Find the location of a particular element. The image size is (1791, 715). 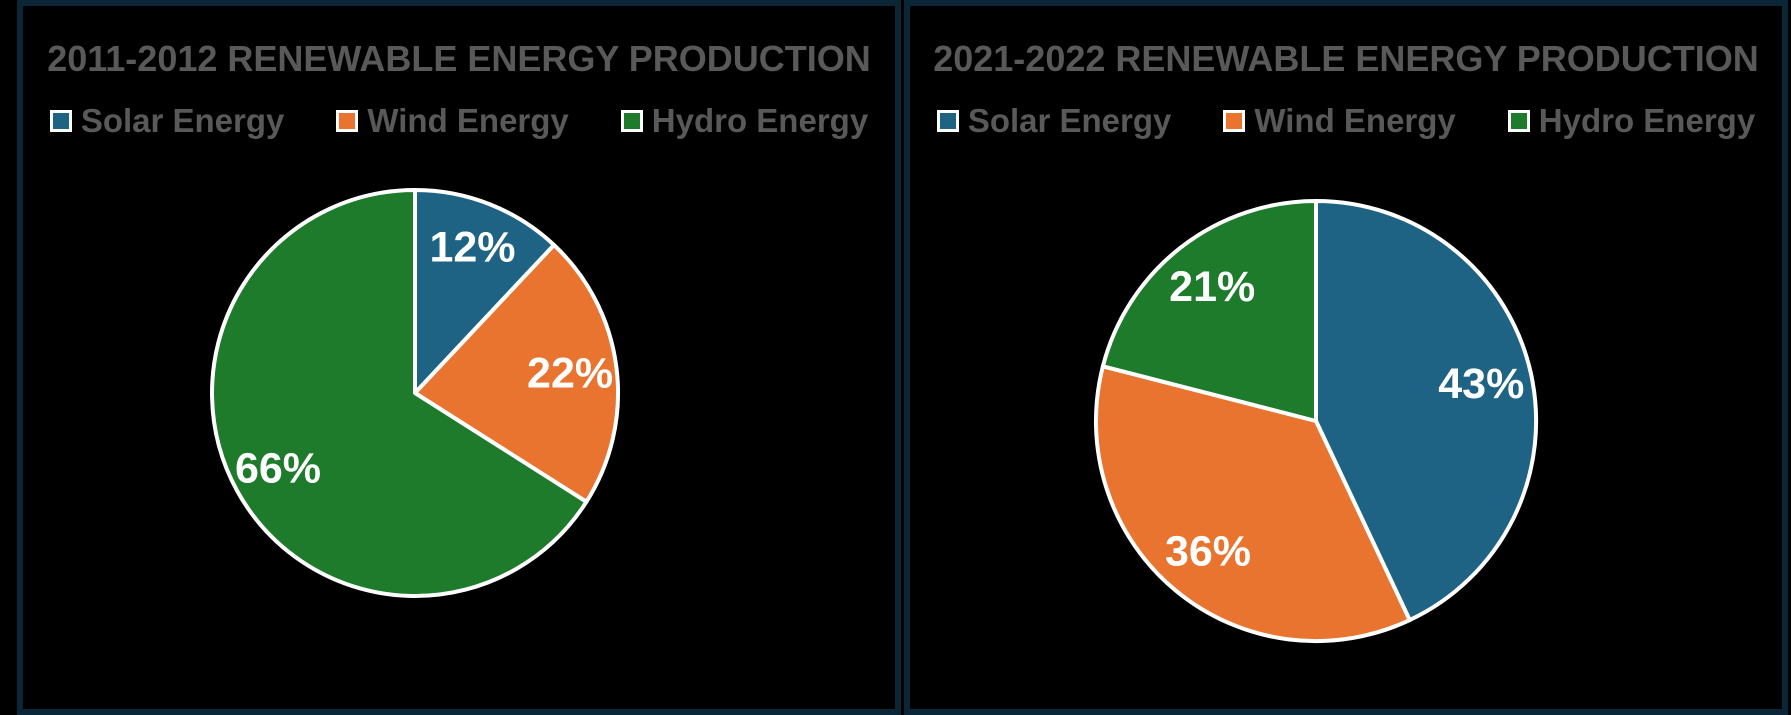

chart-title: 2021-2022 RENEWABLE ENERGY PRODUCTION is located at coordinates (1346, 58).